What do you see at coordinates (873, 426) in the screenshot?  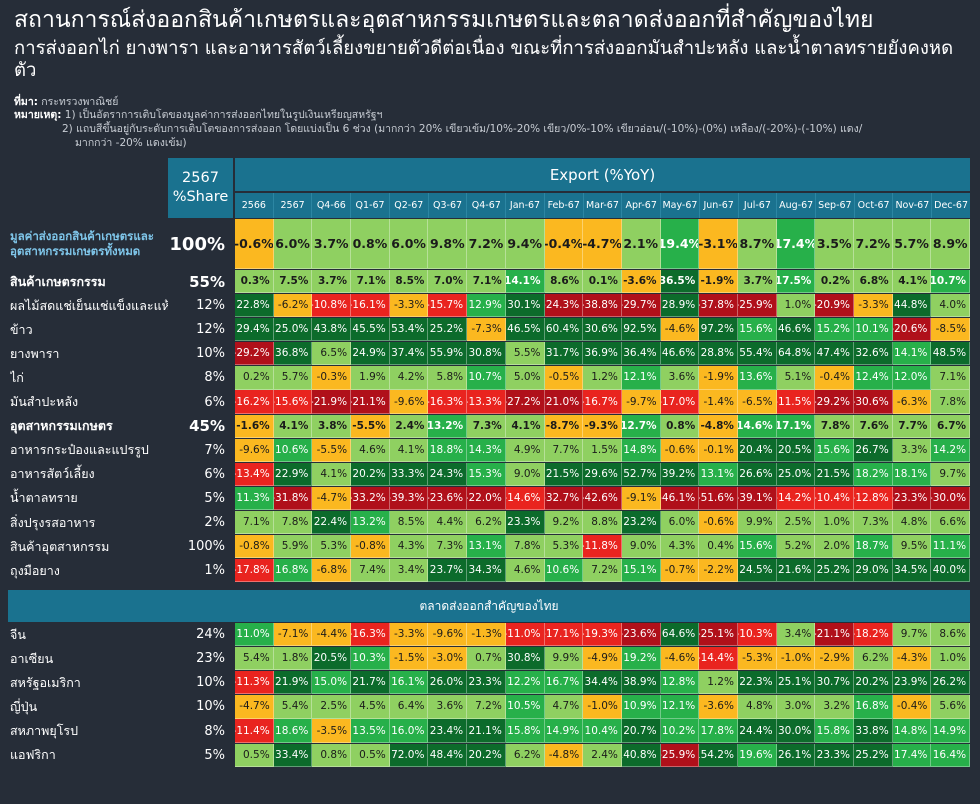 I see `value-cell: 7.6%` at bounding box center [873, 426].